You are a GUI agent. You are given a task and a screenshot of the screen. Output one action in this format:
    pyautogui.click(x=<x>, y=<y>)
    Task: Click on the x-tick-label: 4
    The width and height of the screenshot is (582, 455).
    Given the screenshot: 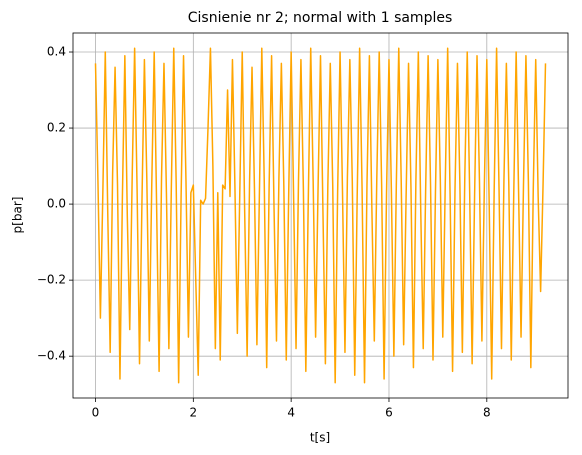 What is the action you would take?
    pyautogui.click(x=291, y=413)
    